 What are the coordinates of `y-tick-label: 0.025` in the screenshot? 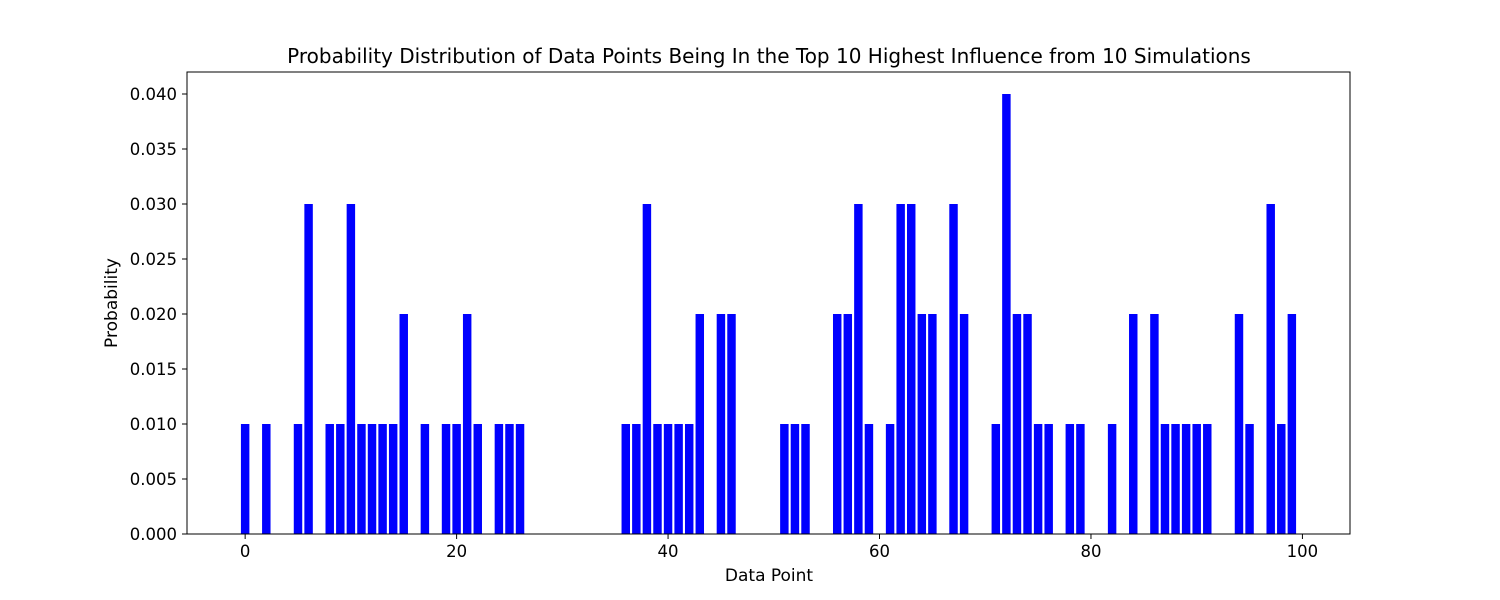 It's located at (153, 259).